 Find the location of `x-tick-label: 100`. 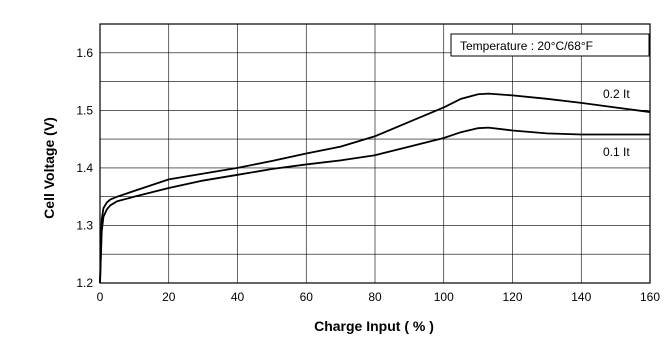

x-tick-label: 100 is located at coordinates (444, 297).